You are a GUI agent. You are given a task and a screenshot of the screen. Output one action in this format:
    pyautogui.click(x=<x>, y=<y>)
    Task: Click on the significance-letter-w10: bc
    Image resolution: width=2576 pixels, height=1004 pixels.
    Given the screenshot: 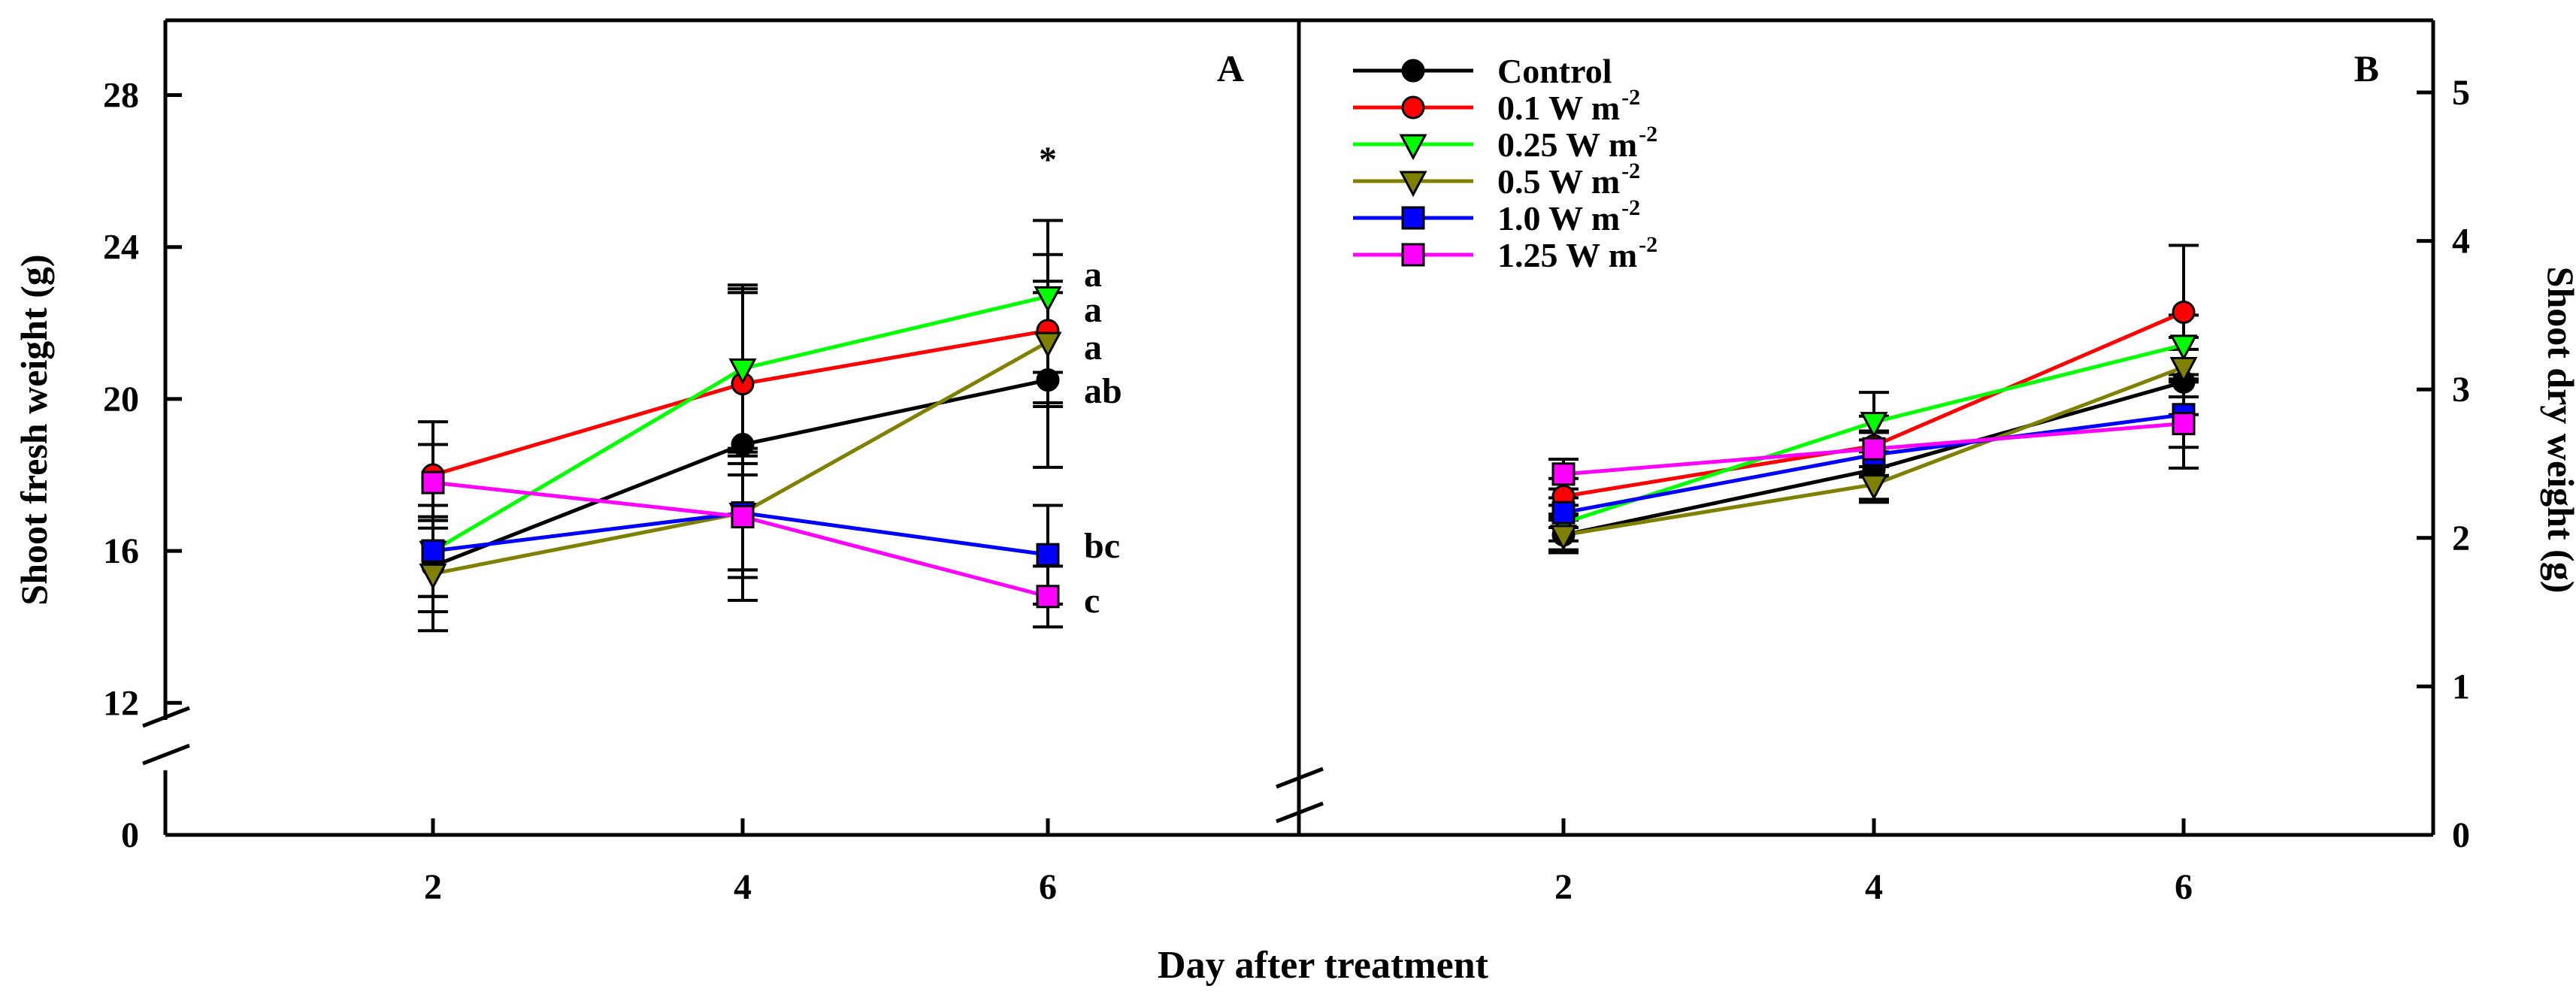 What is the action you would take?
    pyautogui.click(x=1102, y=546)
    